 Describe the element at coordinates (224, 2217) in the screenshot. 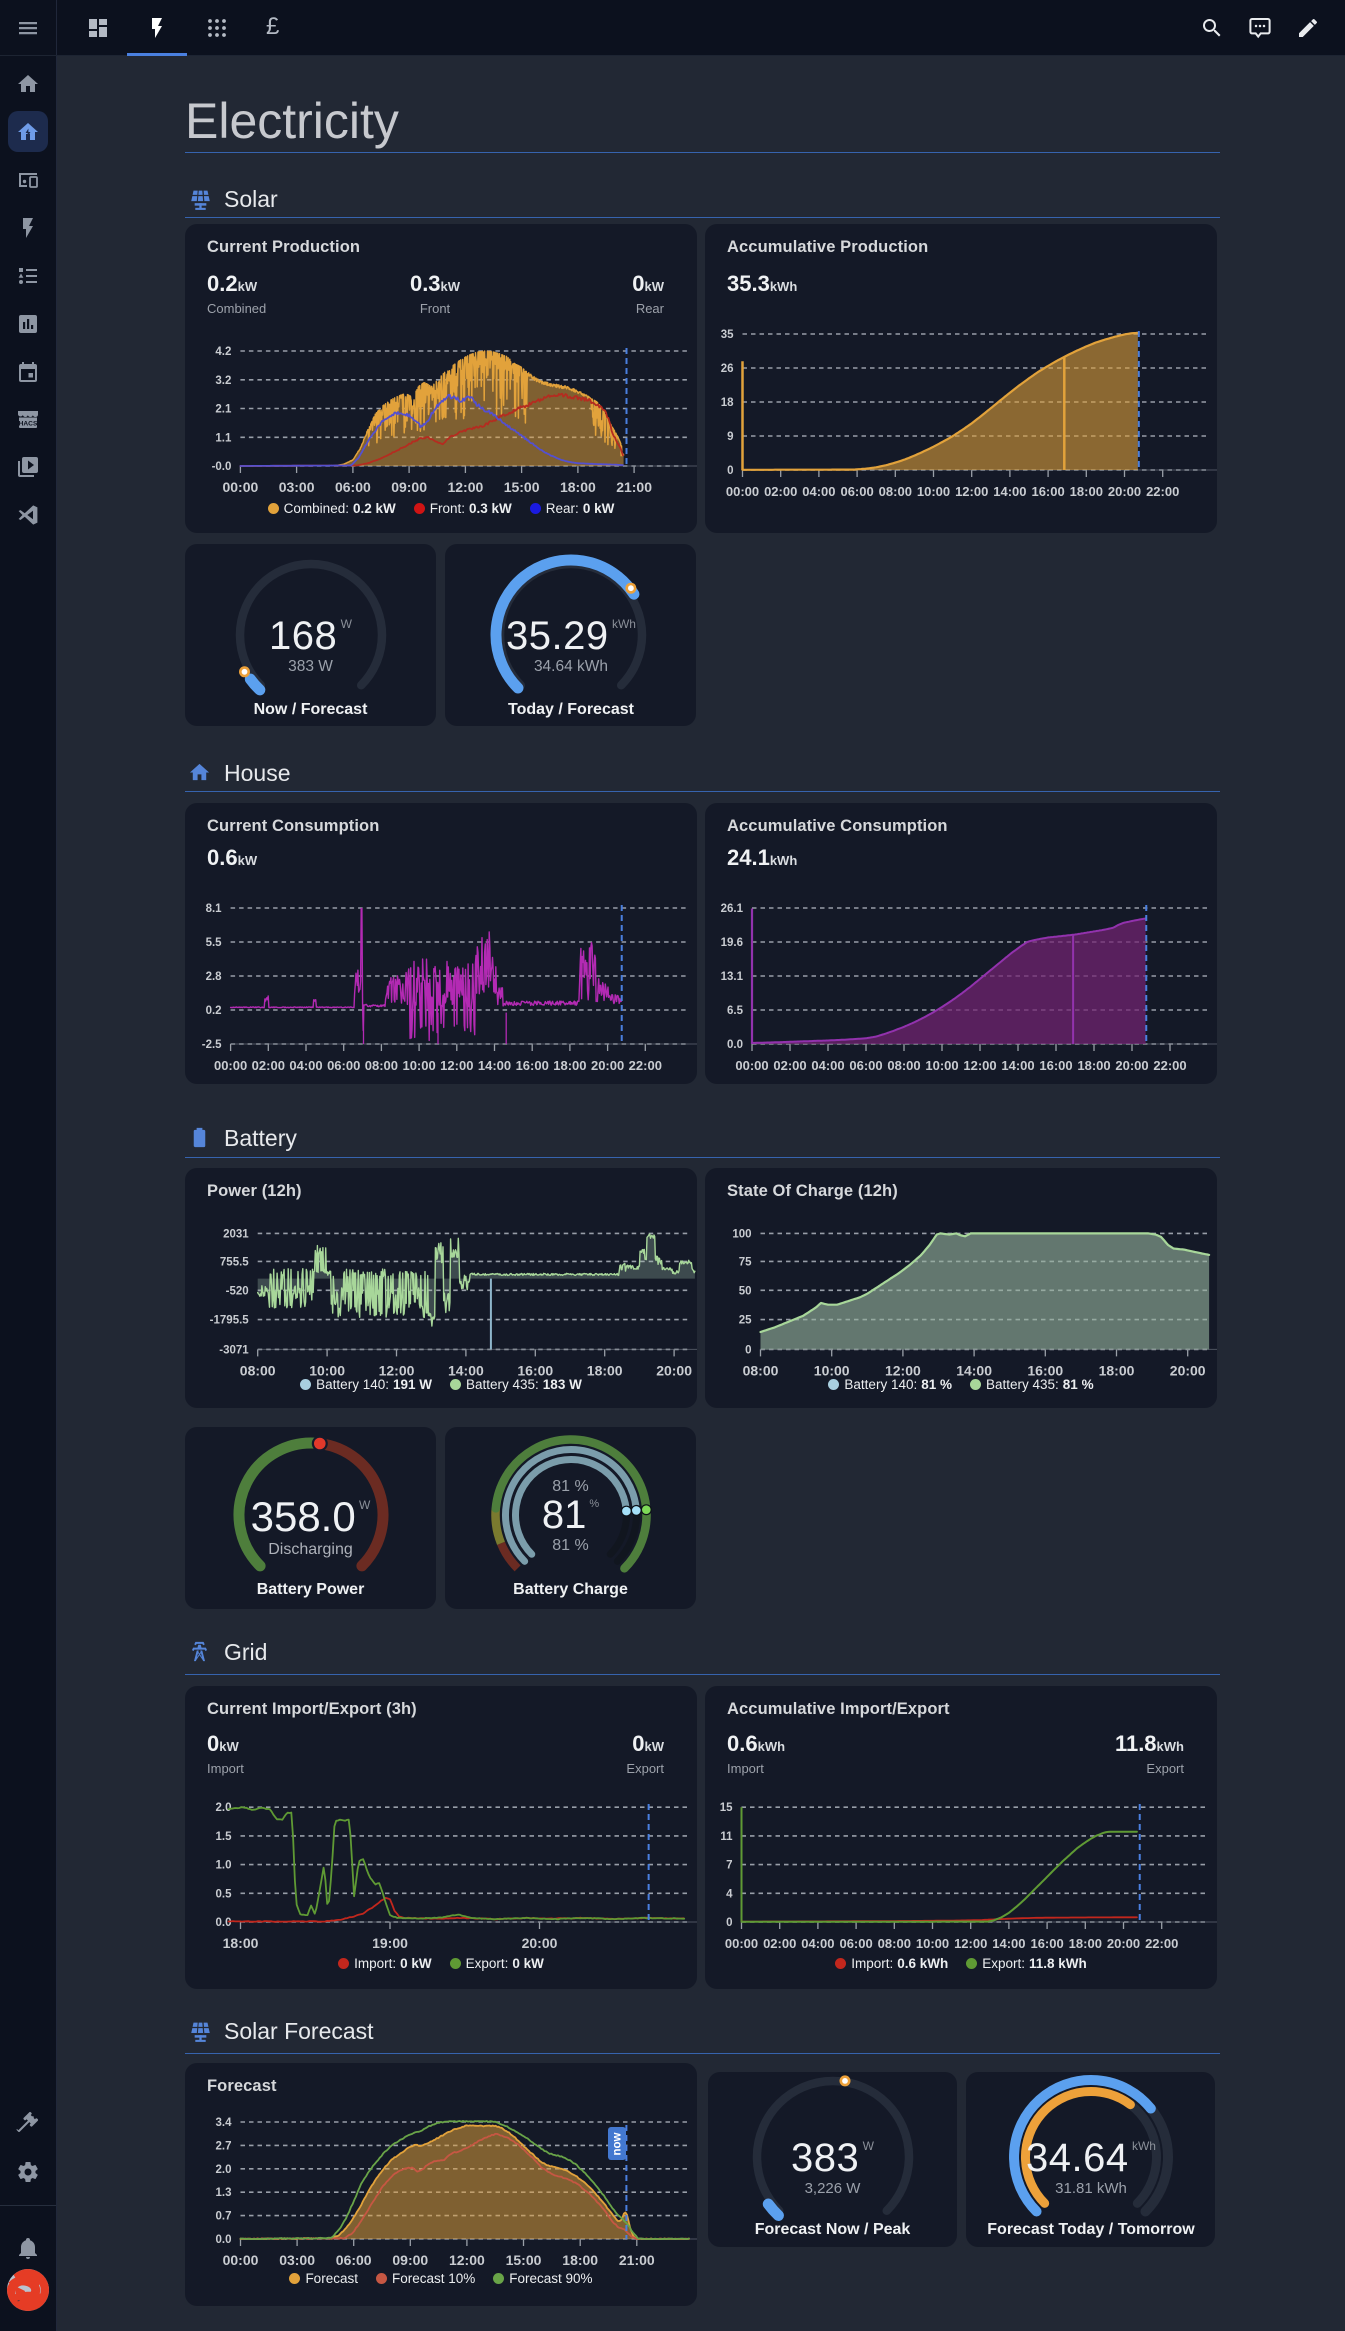

I see `svg-text: 0.7` at that location.